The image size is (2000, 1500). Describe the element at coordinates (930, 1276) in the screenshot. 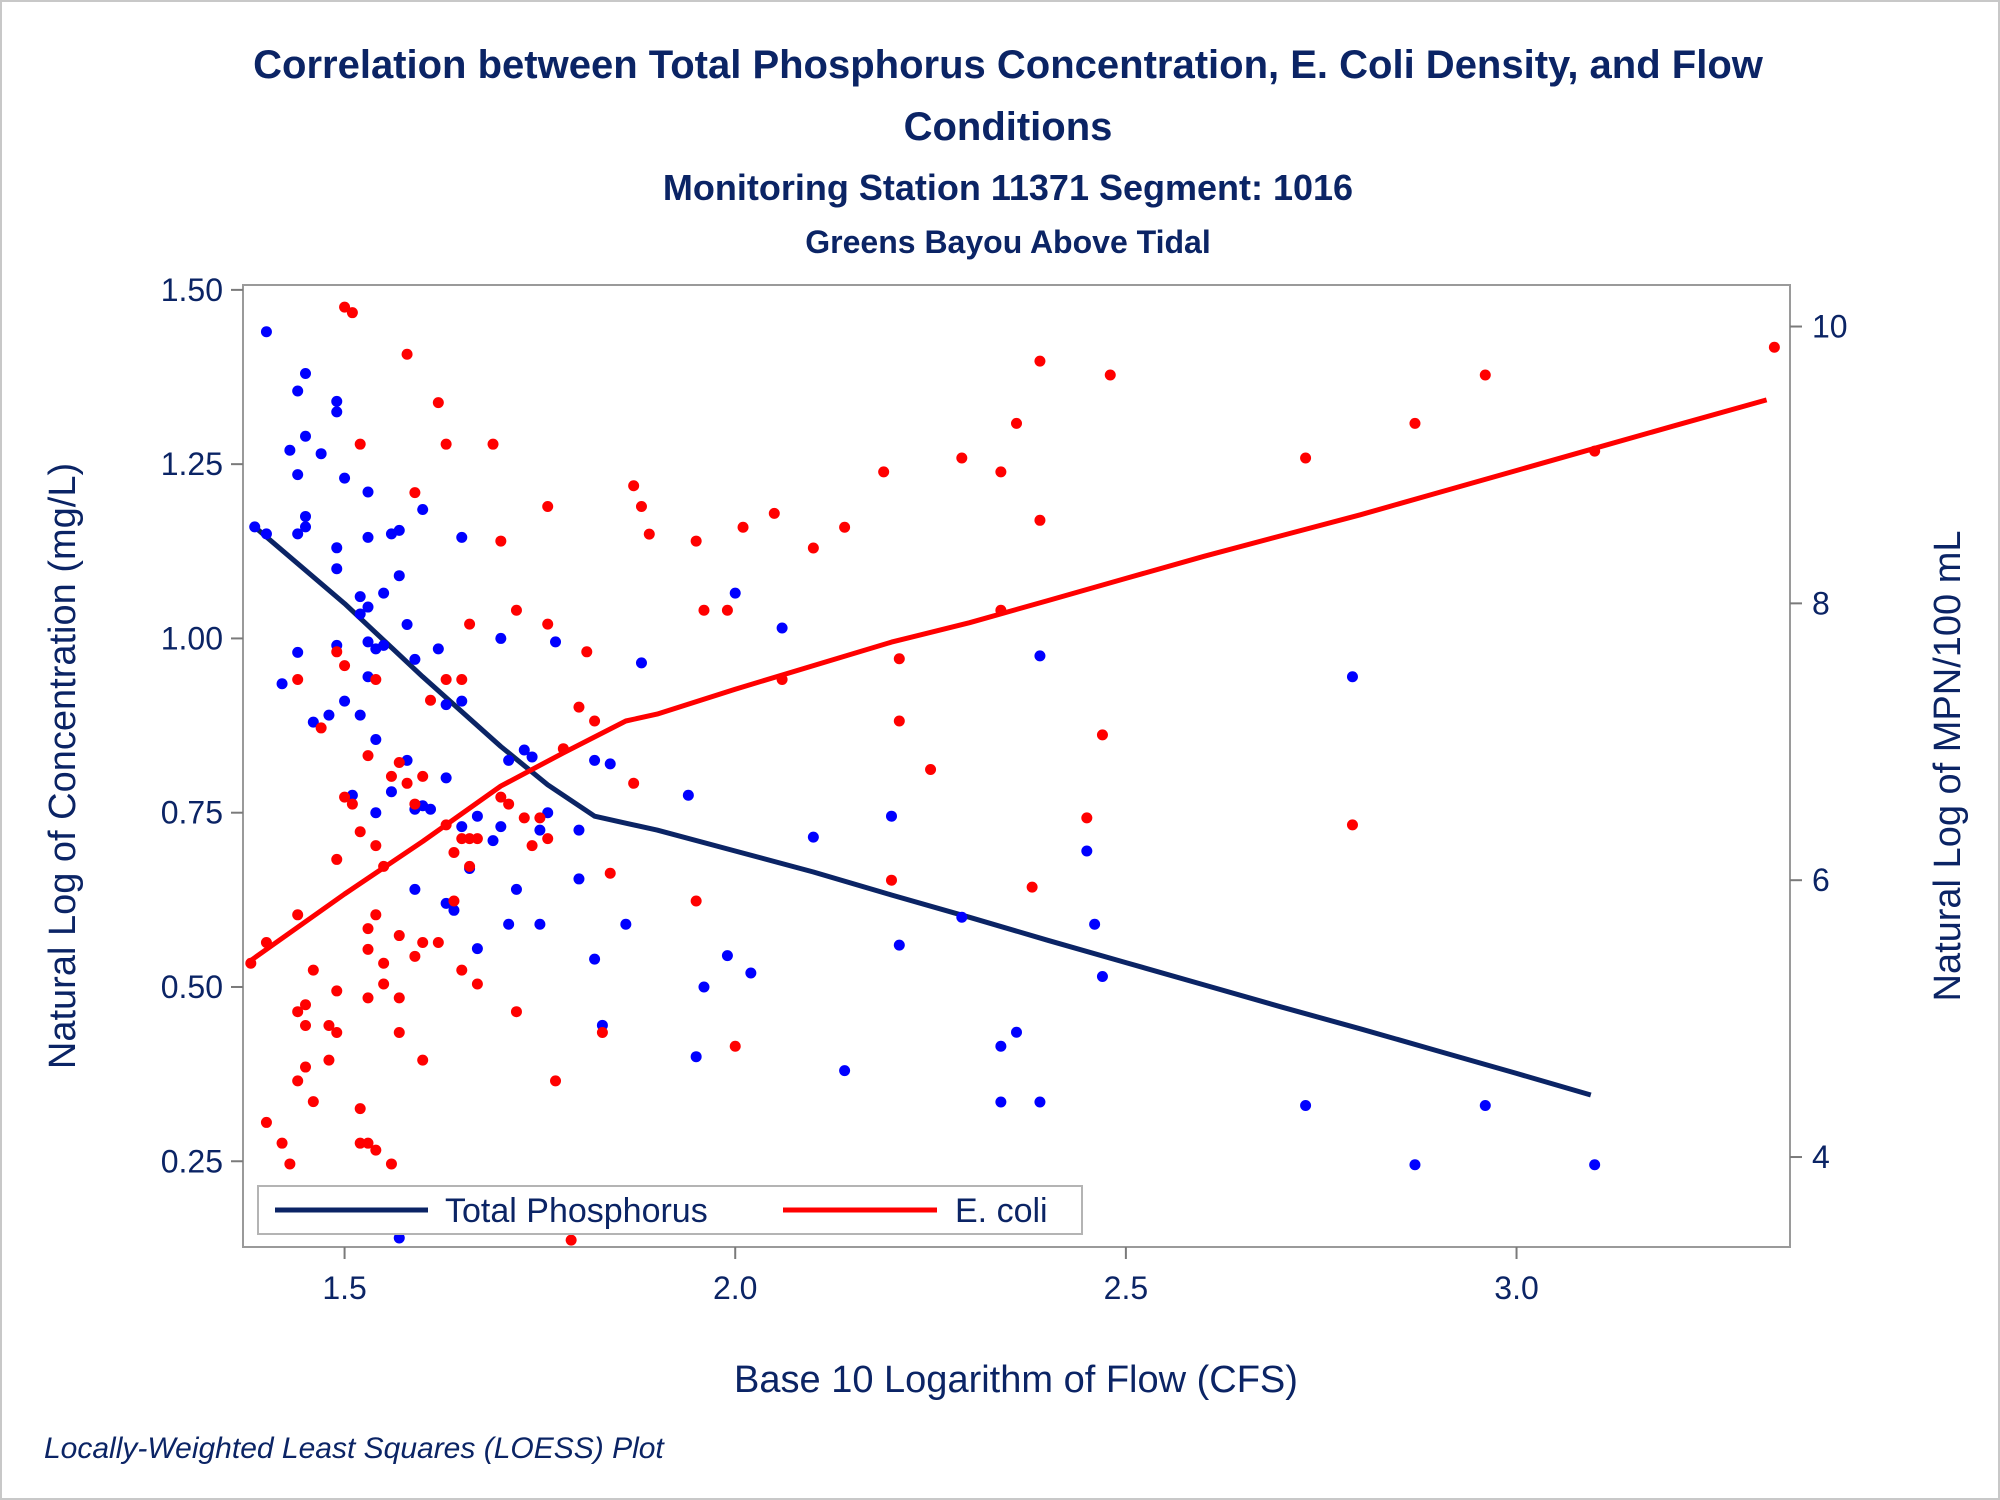

I see `x-axis: 1.5 2.0 2.5 3.0` at that location.